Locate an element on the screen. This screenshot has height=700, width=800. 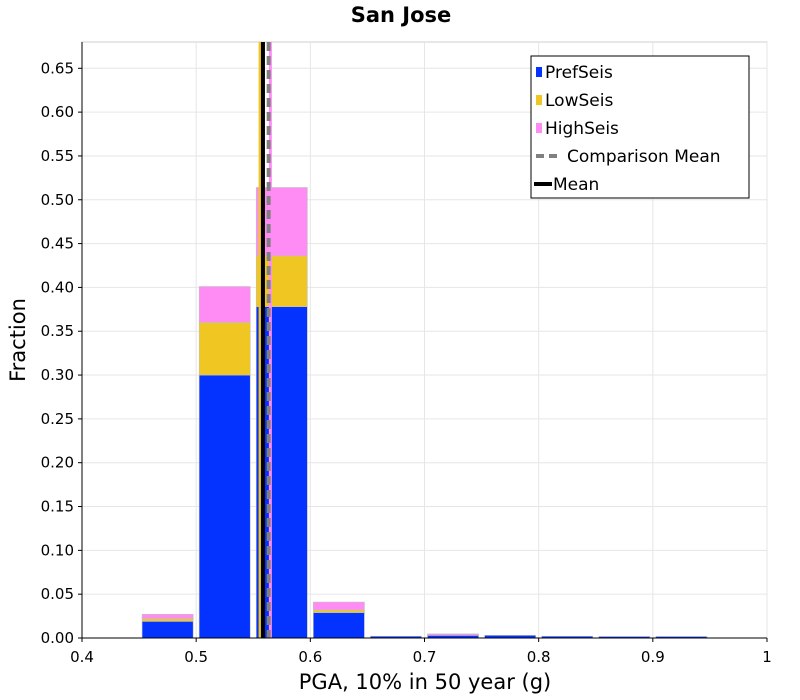
legend-label: PrefSeis is located at coordinates (579, 73).